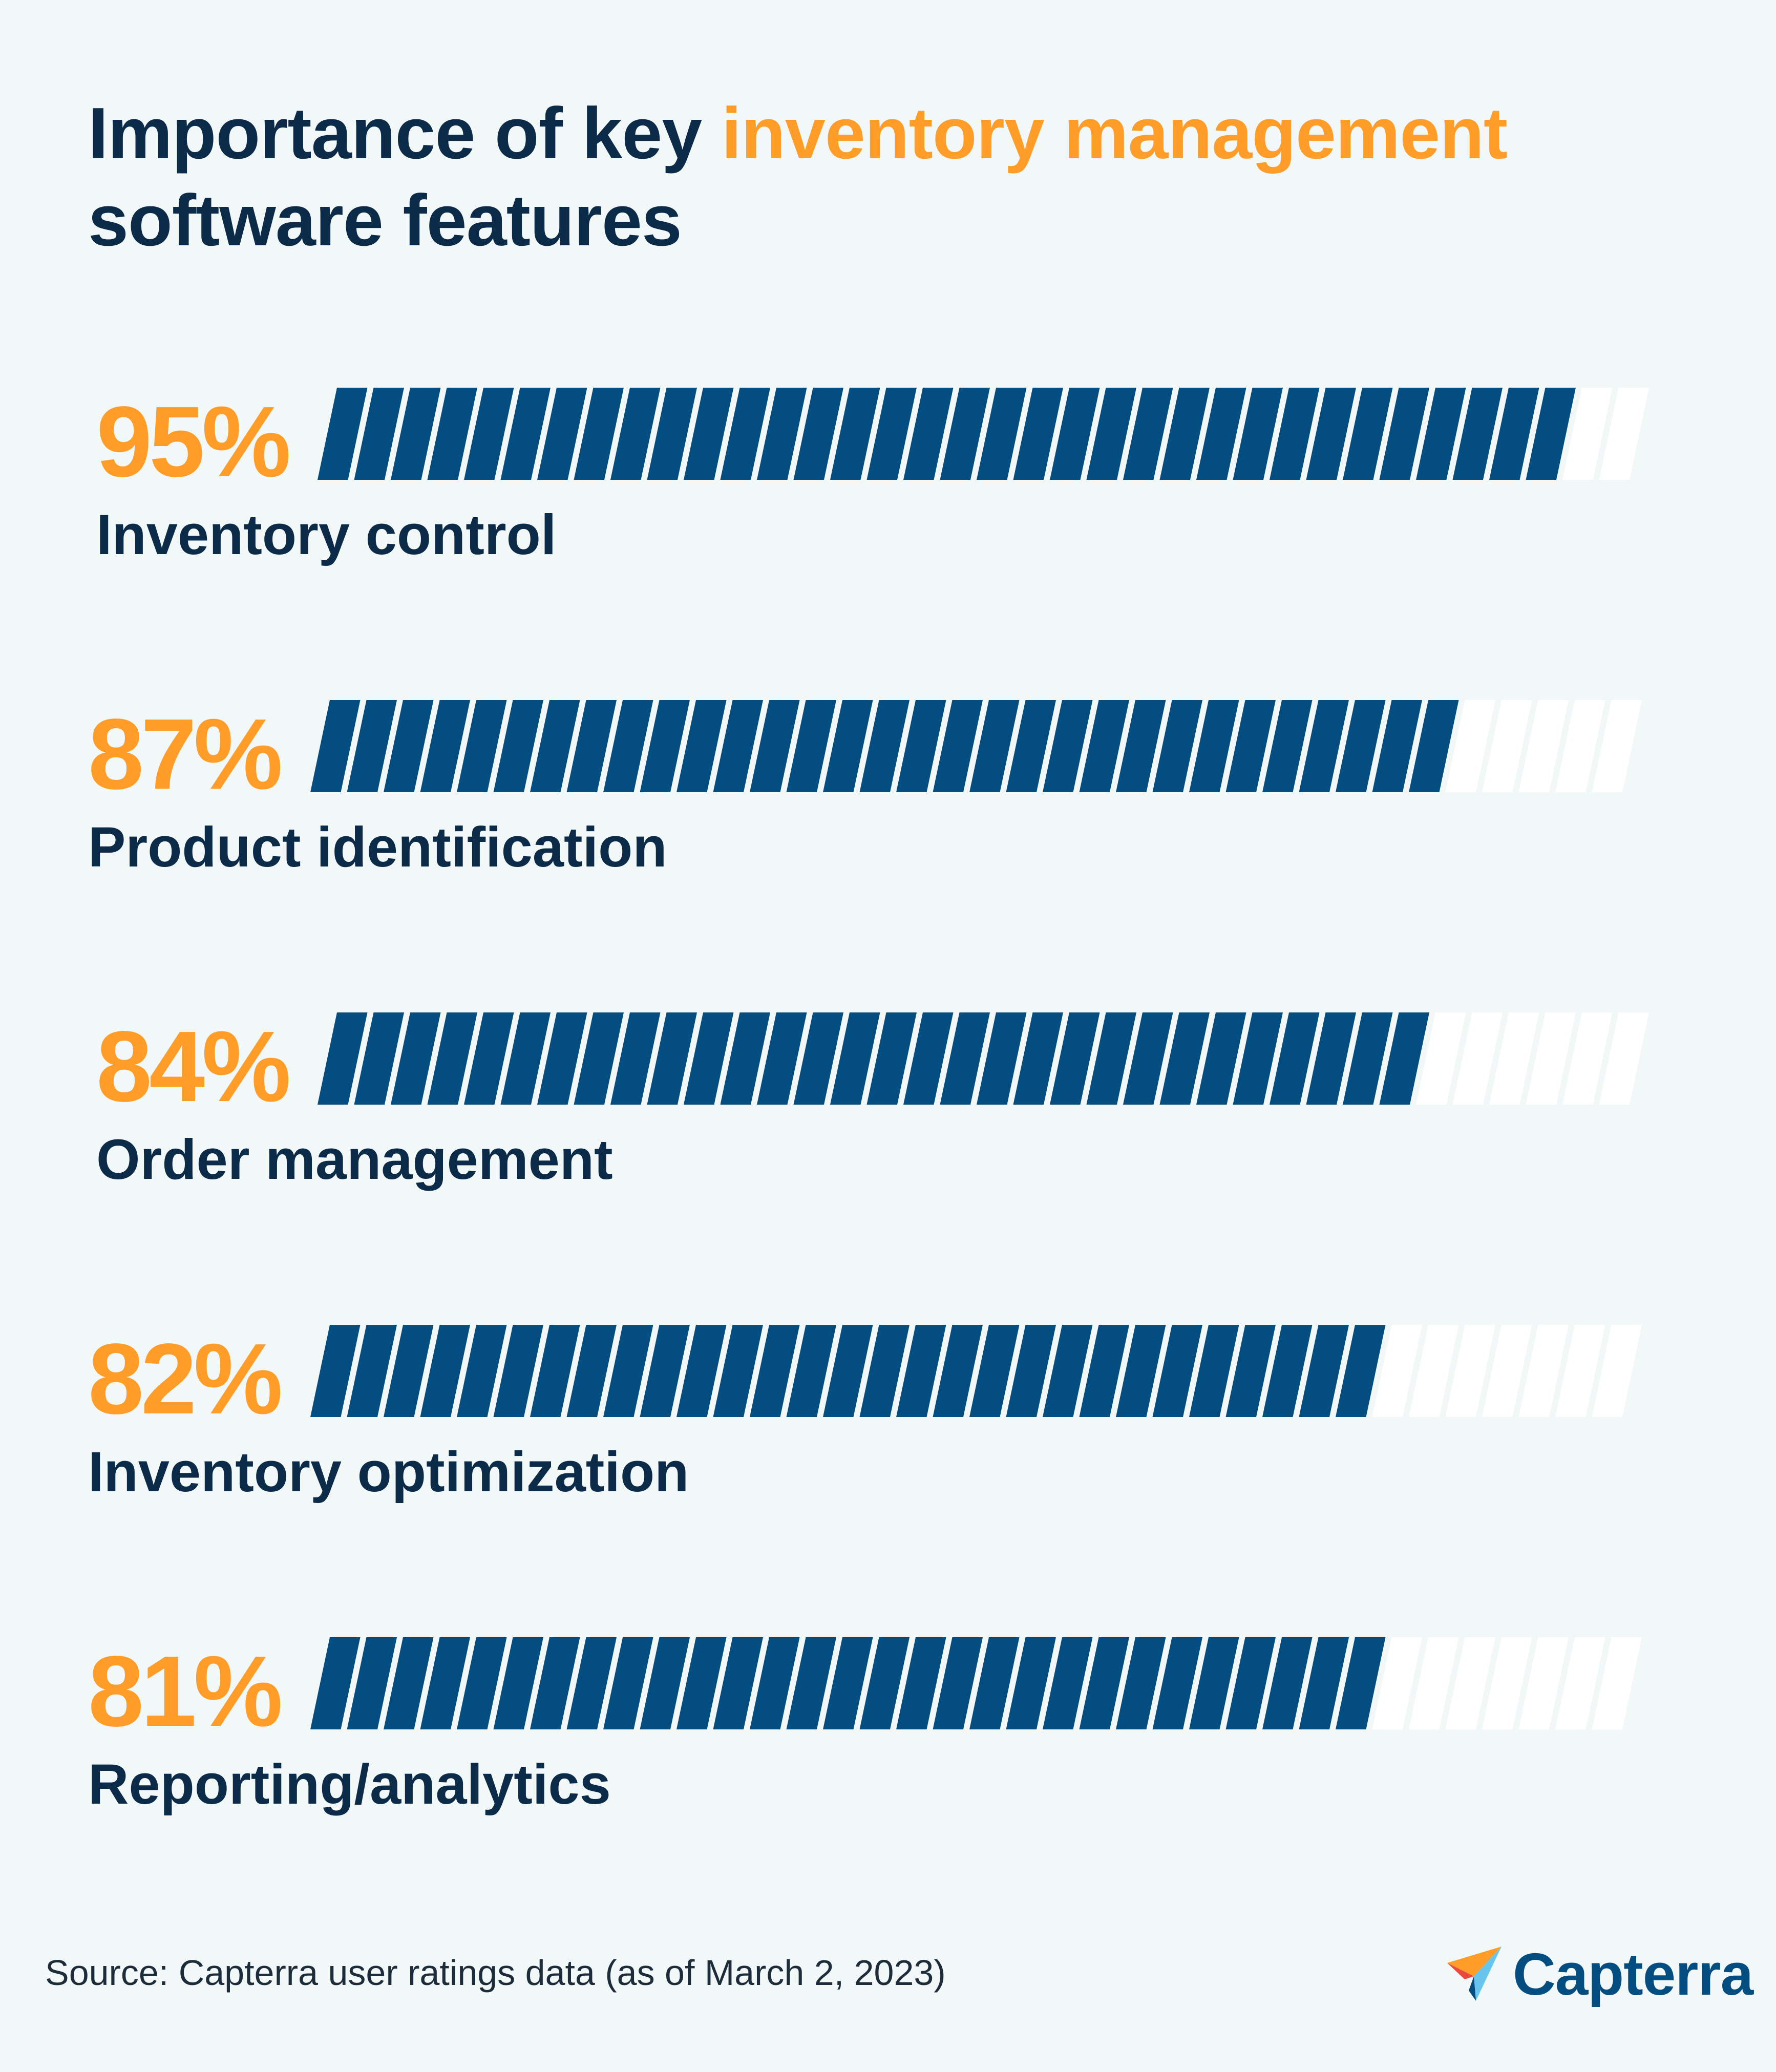  I want to click on bar-row: 81% Reporting/analytics, so click(888, 1737).